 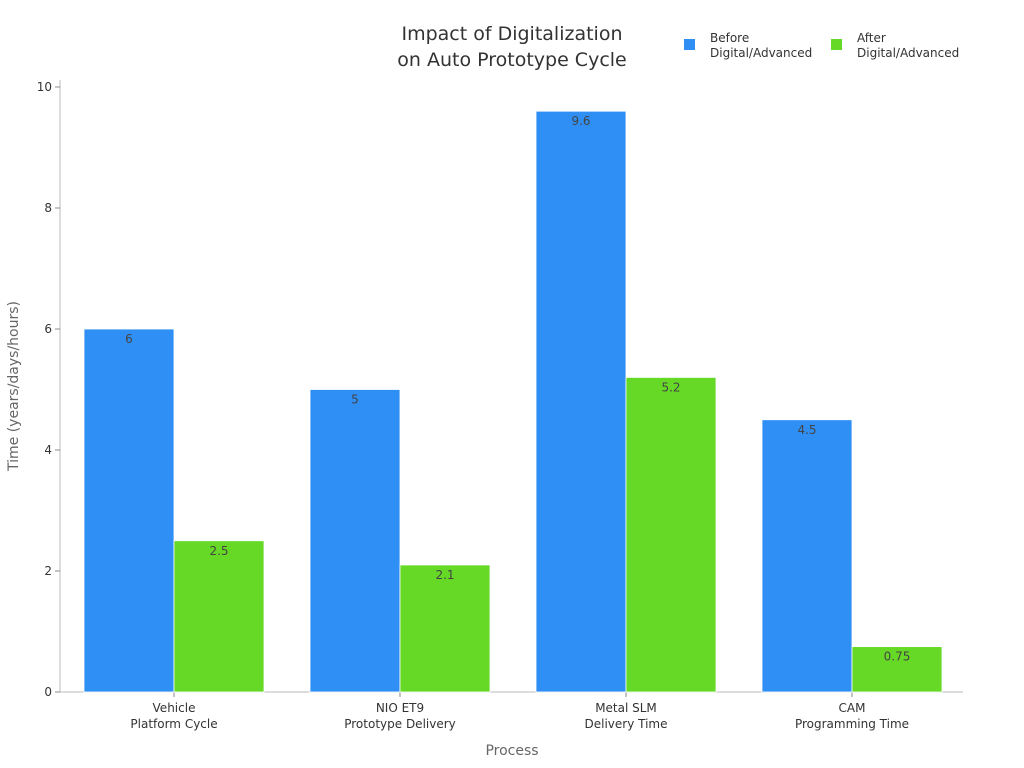 I want to click on bar-value-label: 5, so click(x=355, y=400).